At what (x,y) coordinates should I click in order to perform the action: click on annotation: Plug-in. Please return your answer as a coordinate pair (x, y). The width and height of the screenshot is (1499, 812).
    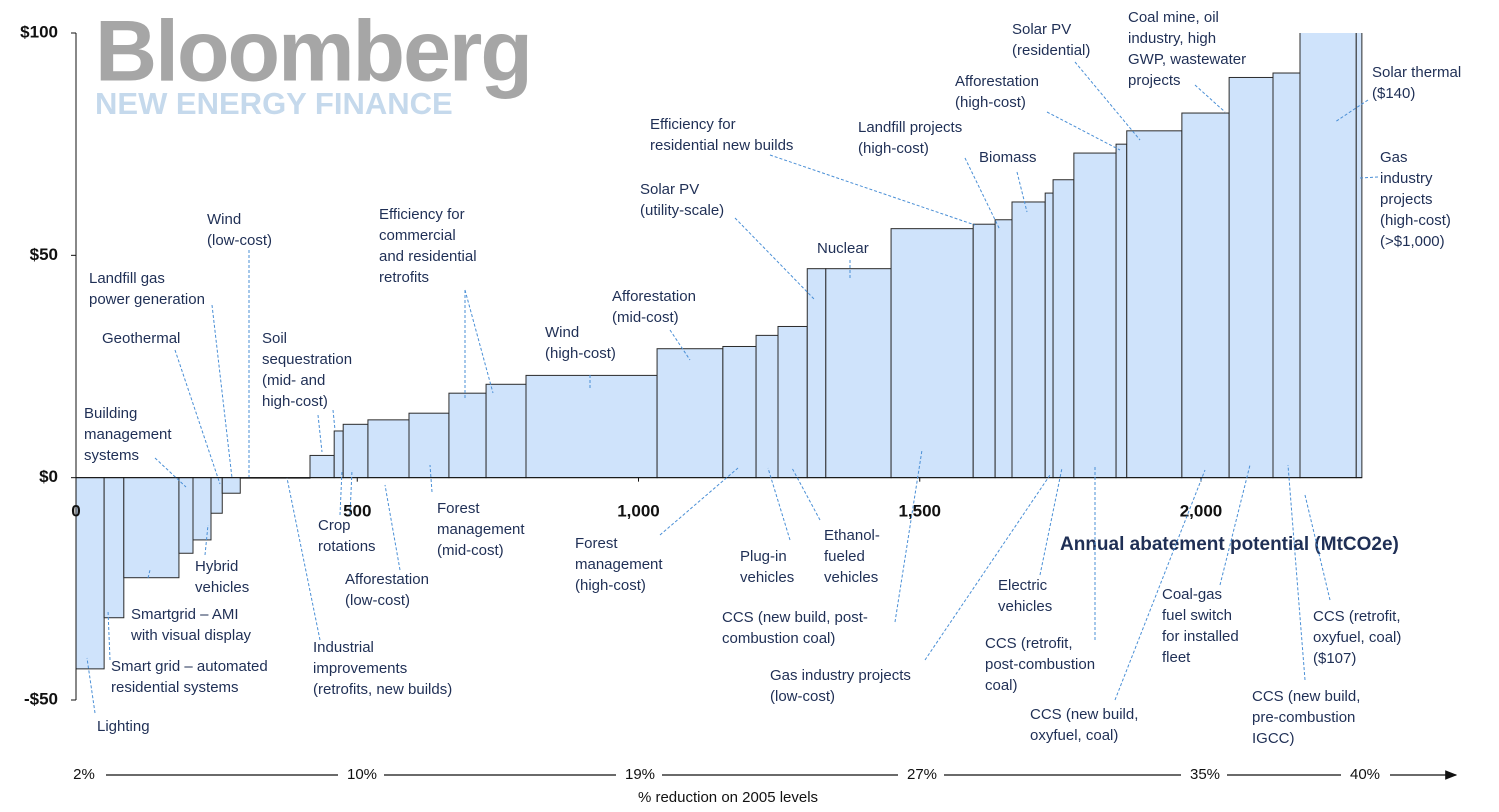
    Looking at the image, I should click on (763, 556).